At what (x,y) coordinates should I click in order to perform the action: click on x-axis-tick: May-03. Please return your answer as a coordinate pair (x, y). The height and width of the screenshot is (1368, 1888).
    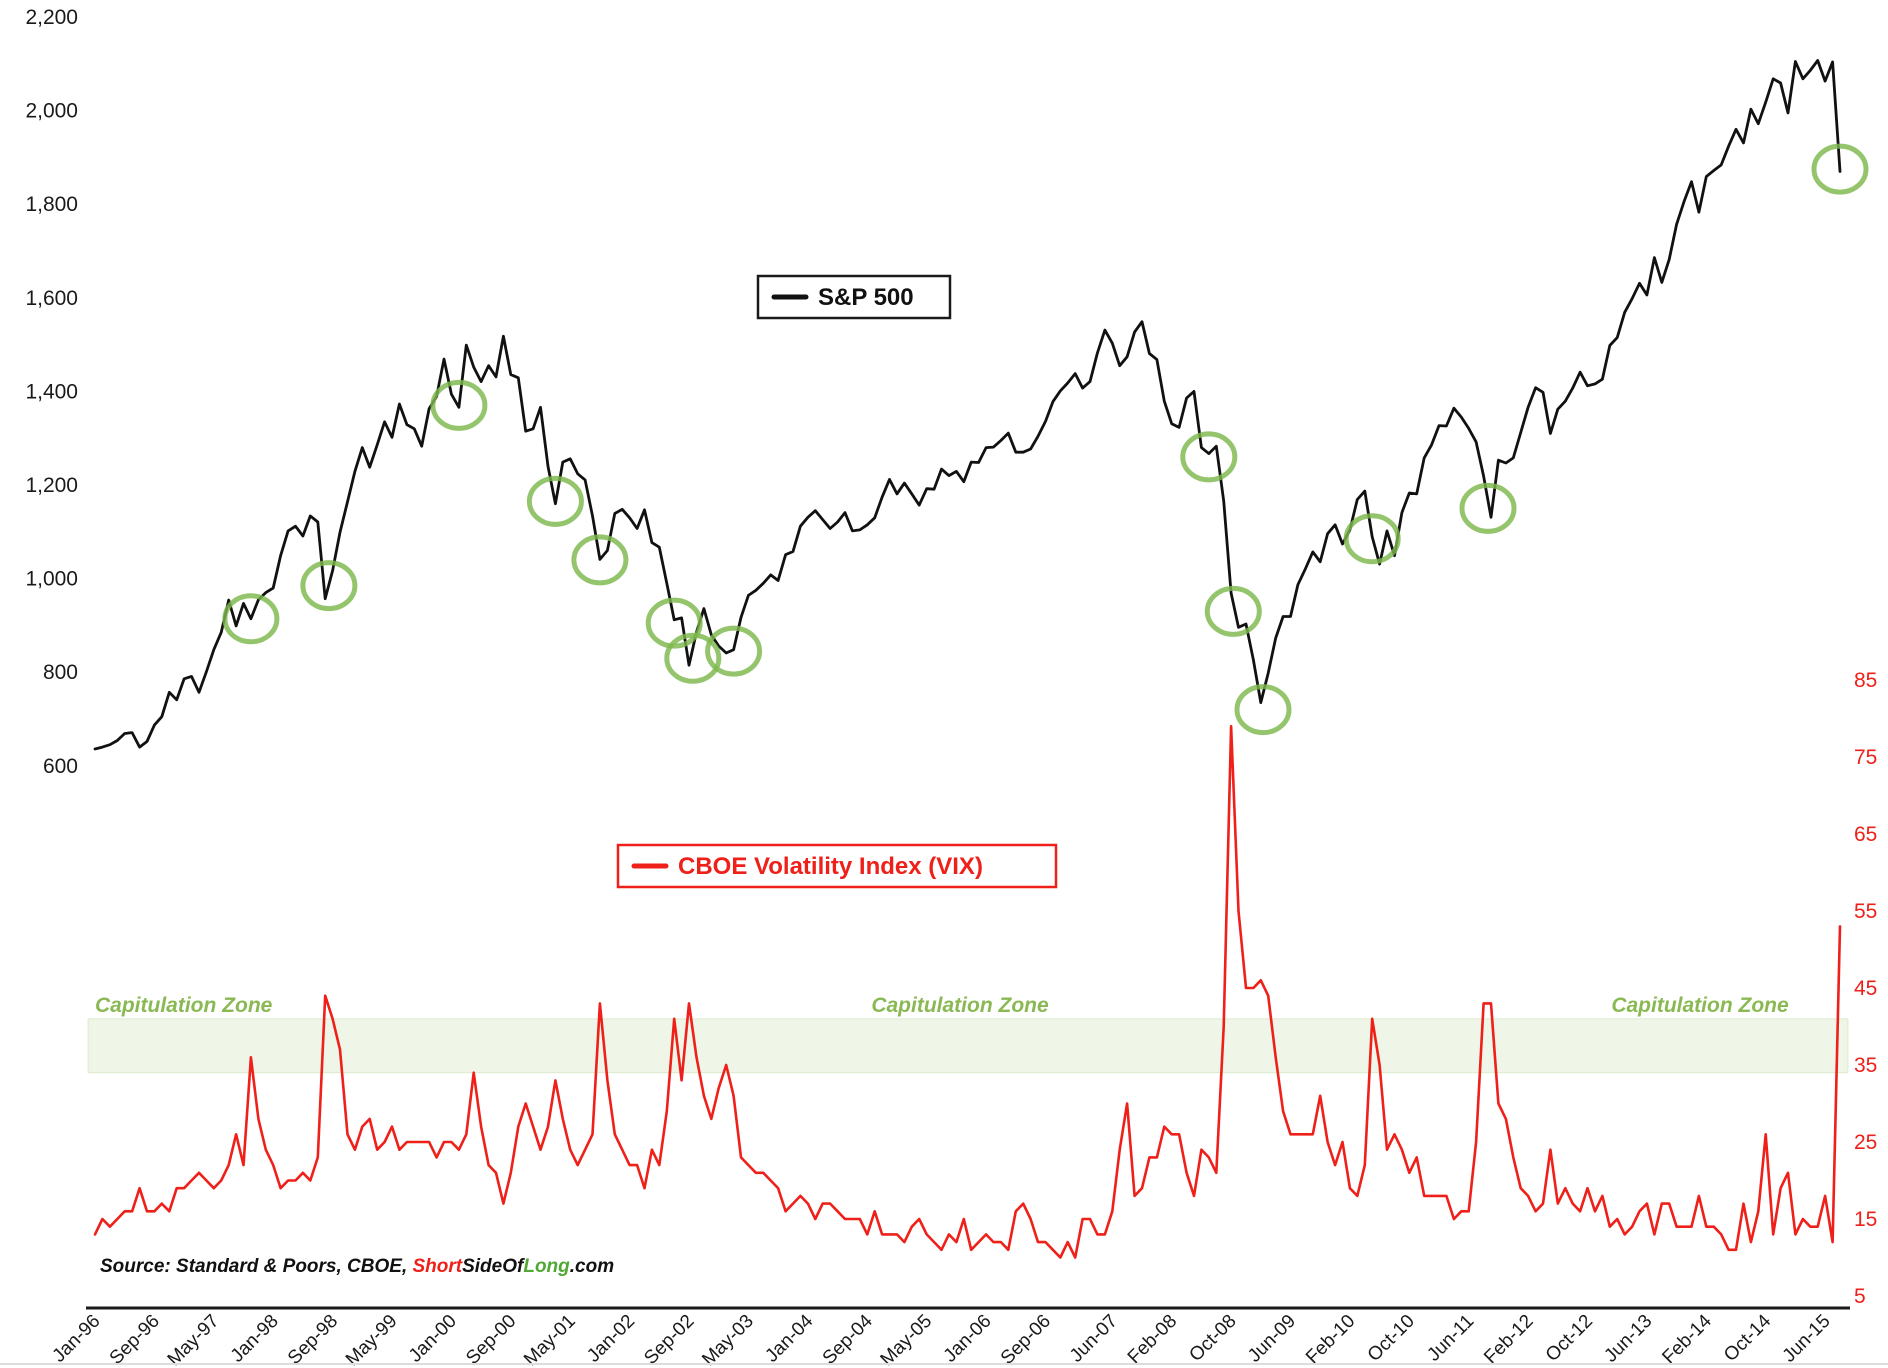
    Looking at the image, I should click on (728, 1339).